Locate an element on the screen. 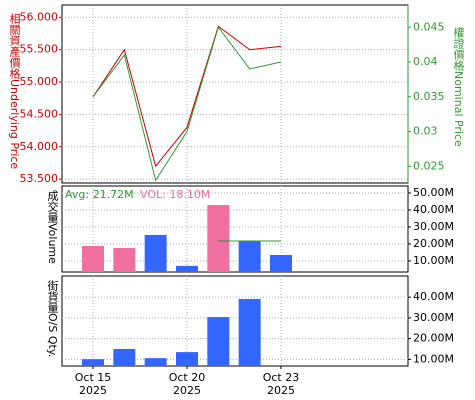  y-tick-label: 54.500 is located at coordinates (39, 113).